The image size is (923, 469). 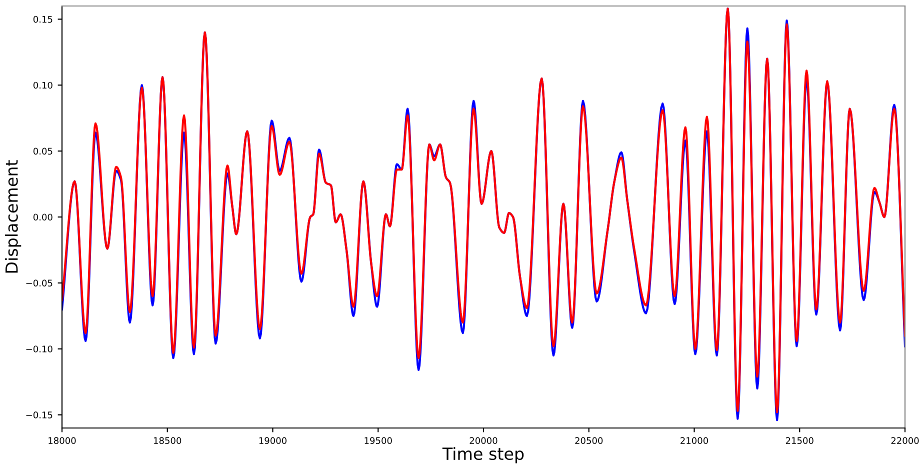 What do you see at coordinates (483, 455) in the screenshot?
I see `x-axis-title: Time step` at bounding box center [483, 455].